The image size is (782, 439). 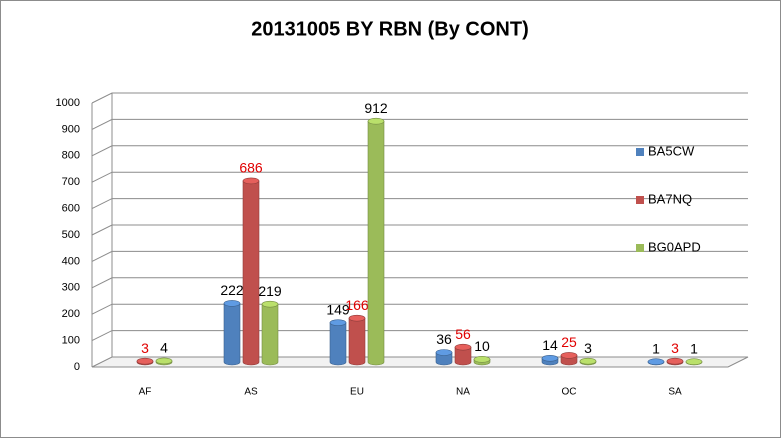 What do you see at coordinates (71, 288) in the screenshot?
I see `y-tick-label: 300` at bounding box center [71, 288].